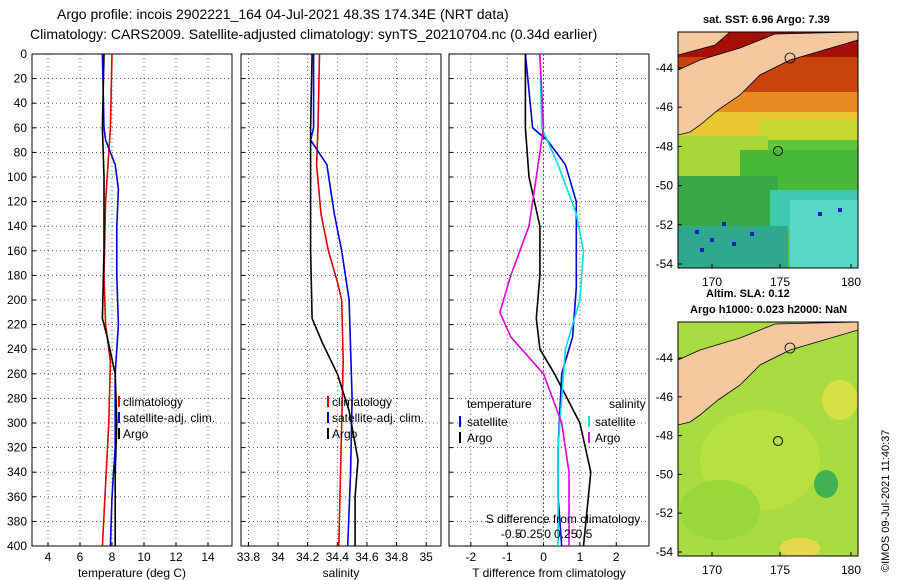 The image size is (900, 580). I want to click on temperature-series-satellite, so click(110, 300).